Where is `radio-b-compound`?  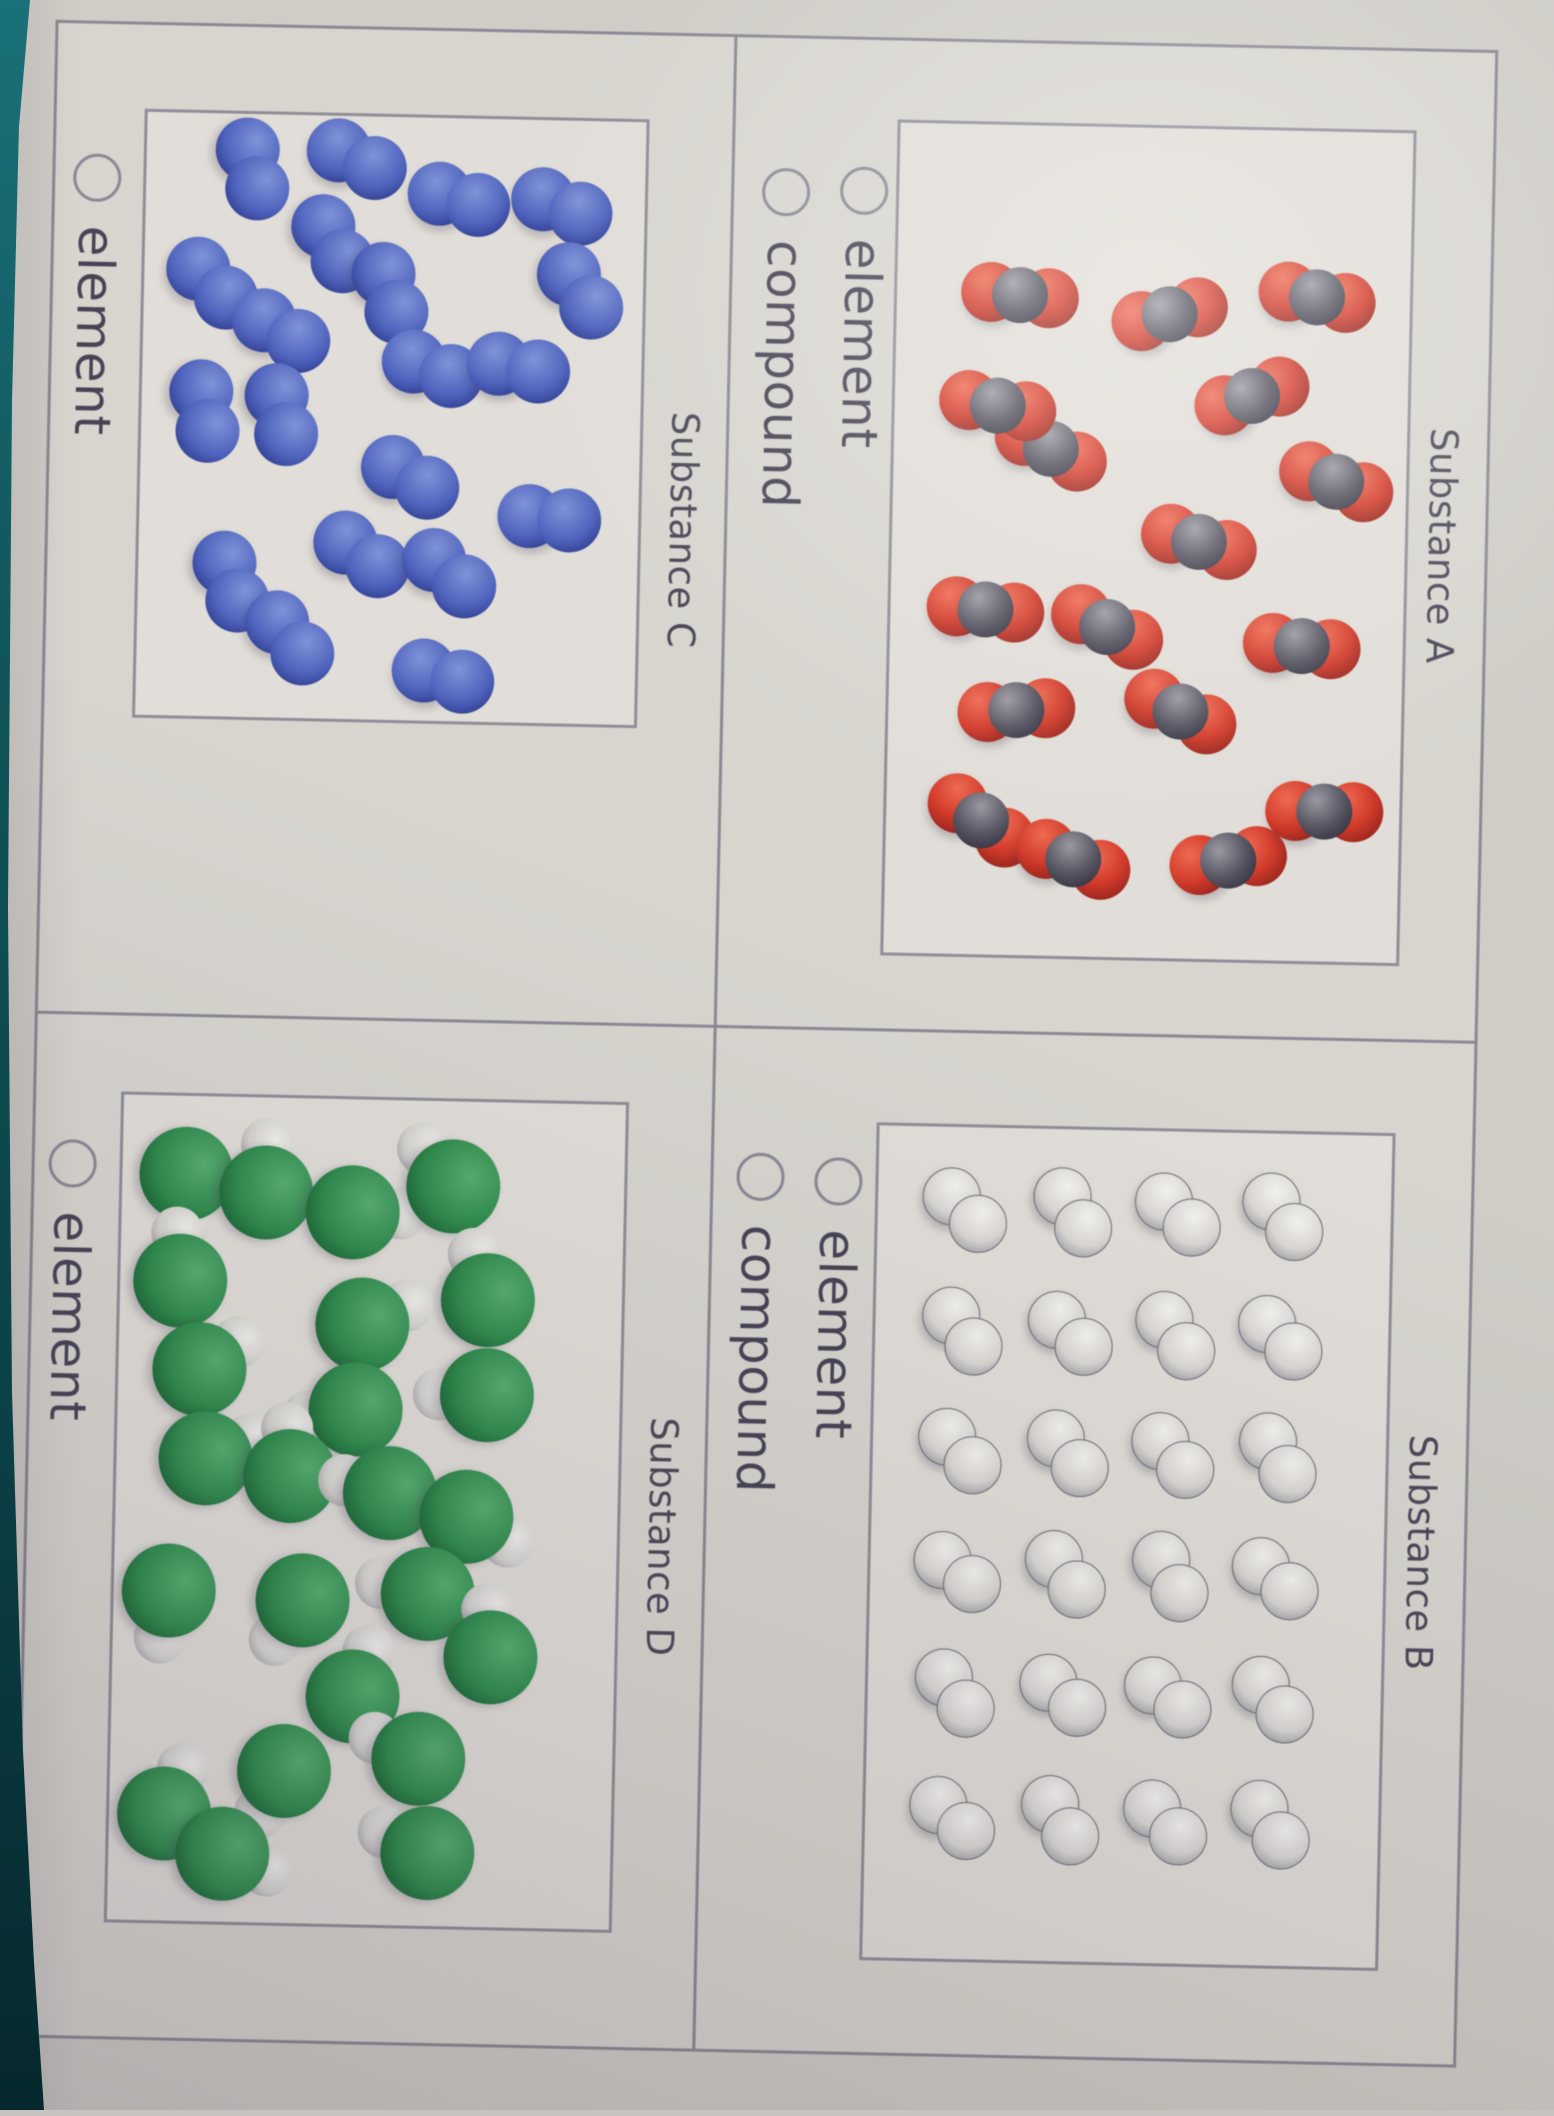
radio-b-compound is located at coordinates (761, 1177).